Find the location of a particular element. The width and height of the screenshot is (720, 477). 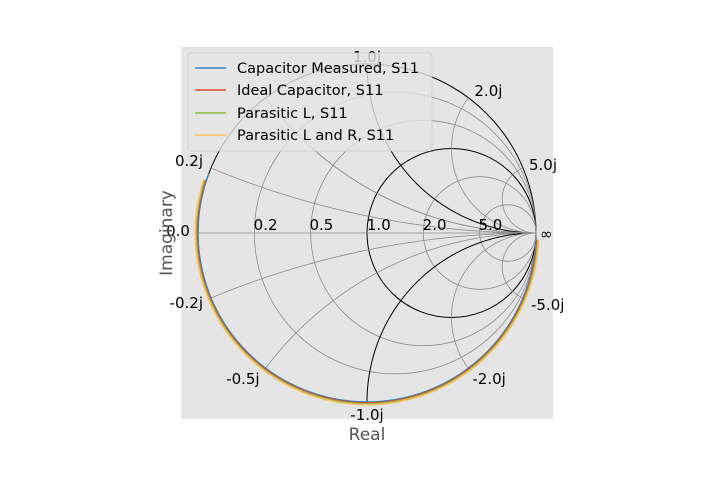

reactance-label-0.2j: 0.2j is located at coordinates (189, 161).